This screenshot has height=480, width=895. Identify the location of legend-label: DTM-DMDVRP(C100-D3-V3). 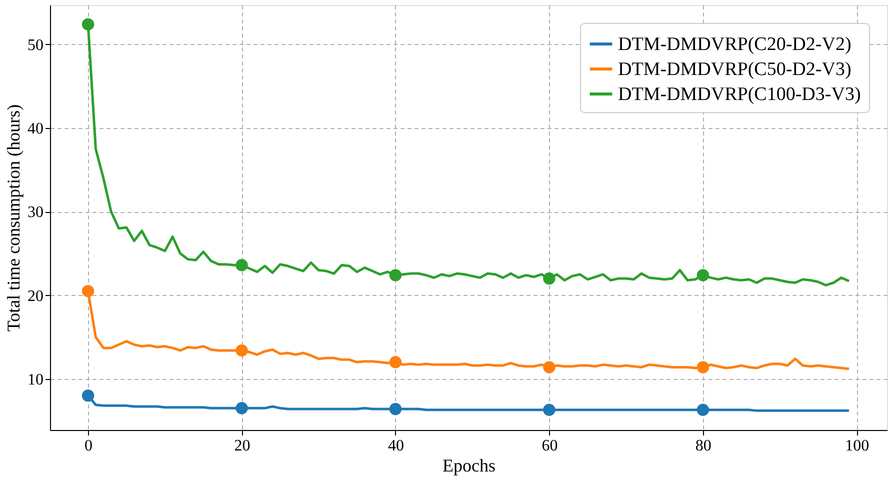
(739, 94).